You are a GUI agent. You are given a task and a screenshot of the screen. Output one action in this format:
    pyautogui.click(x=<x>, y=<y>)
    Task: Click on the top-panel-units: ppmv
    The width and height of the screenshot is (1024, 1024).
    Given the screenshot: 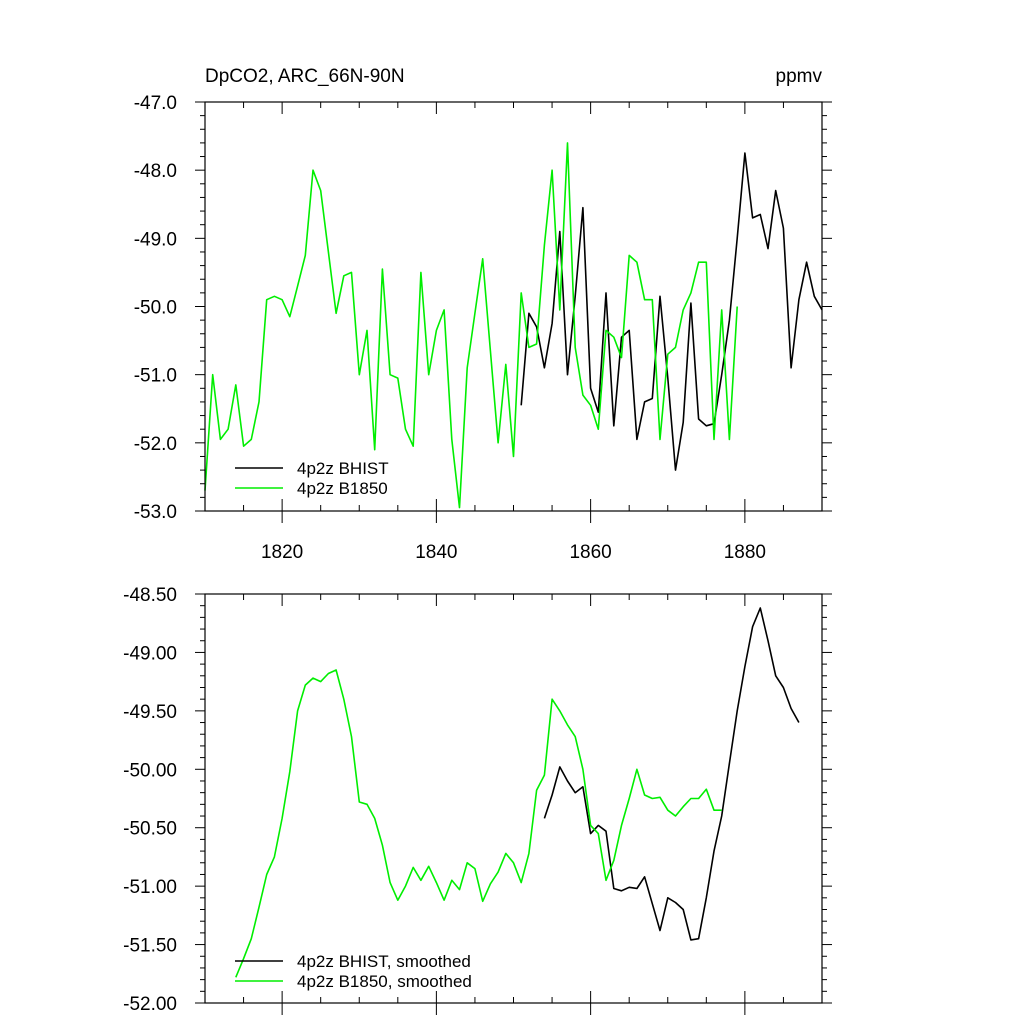 What is the action you would take?
    pyautogui.click(x=799, y=76)
    